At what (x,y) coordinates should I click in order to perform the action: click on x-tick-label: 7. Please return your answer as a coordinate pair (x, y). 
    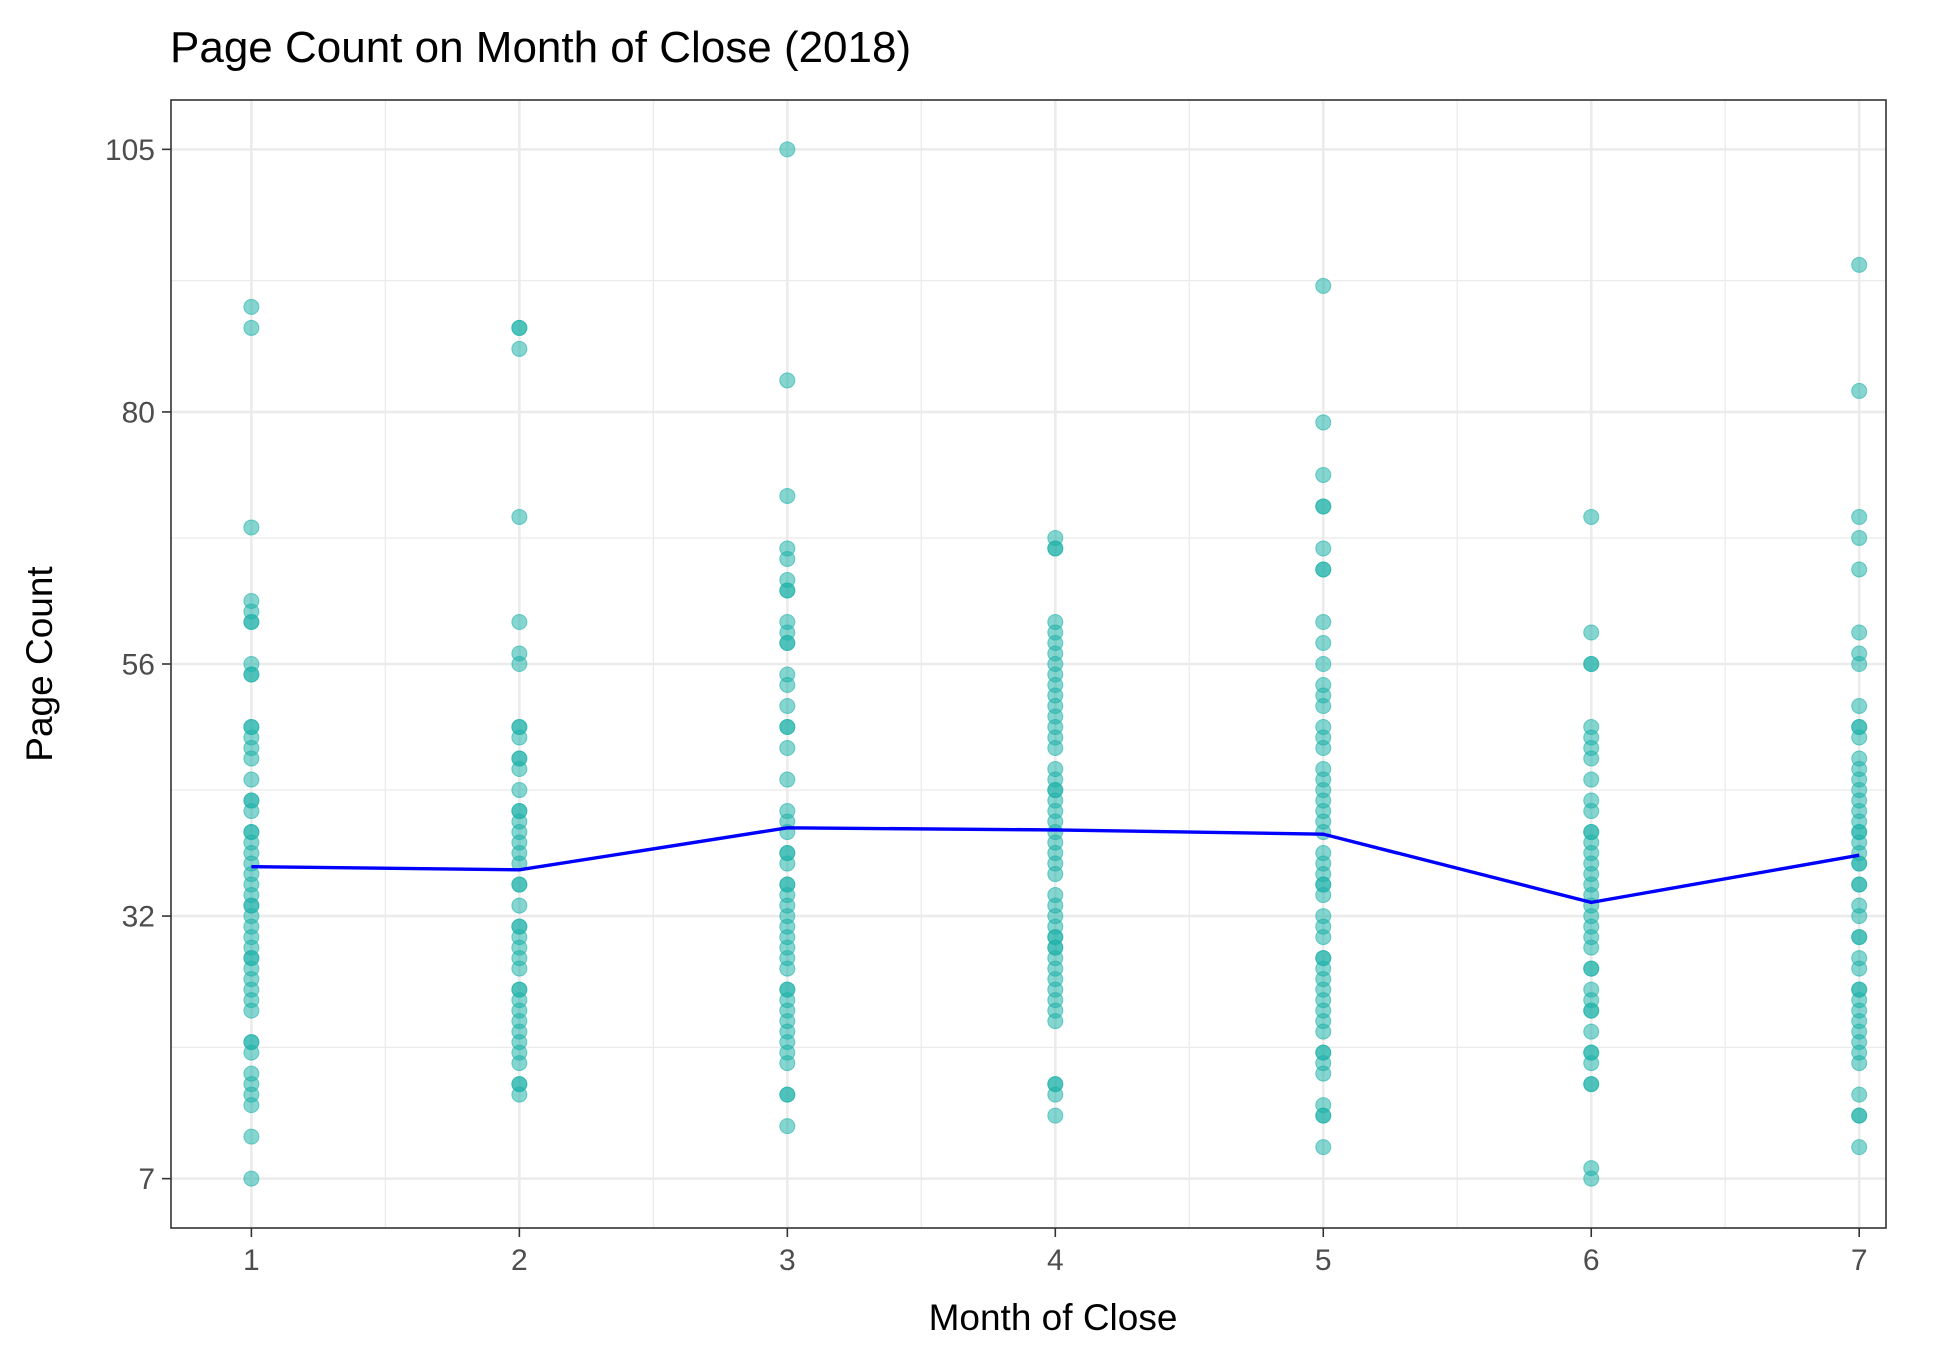
    Looking at the image, I should click on (1859, 1260).